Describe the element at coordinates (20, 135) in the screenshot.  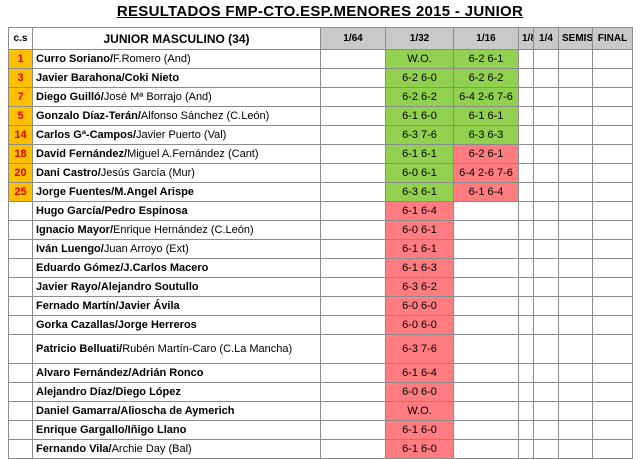
I see `seed-cell: 14` at that location.